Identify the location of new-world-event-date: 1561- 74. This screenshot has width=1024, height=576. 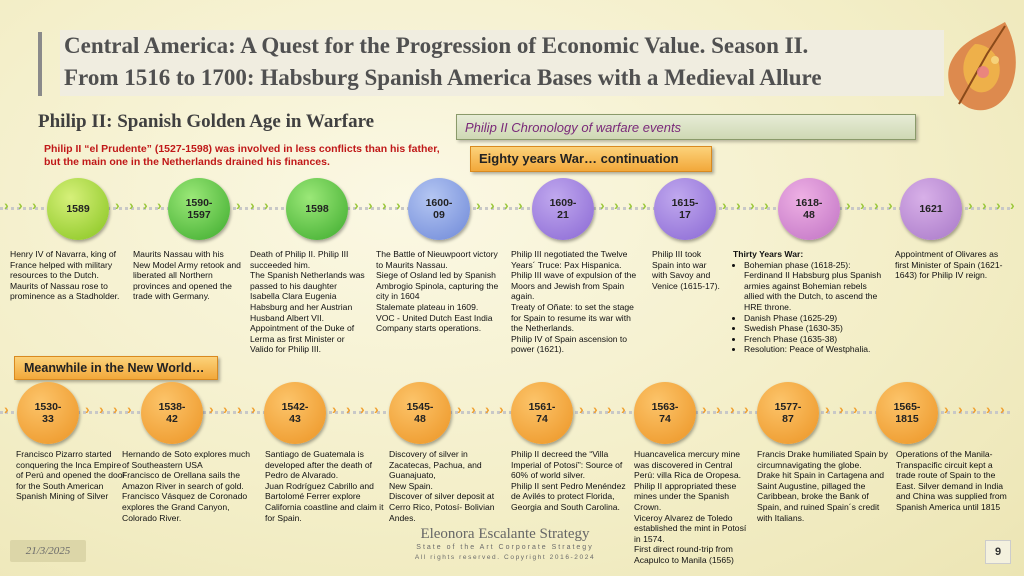
(542, 413).